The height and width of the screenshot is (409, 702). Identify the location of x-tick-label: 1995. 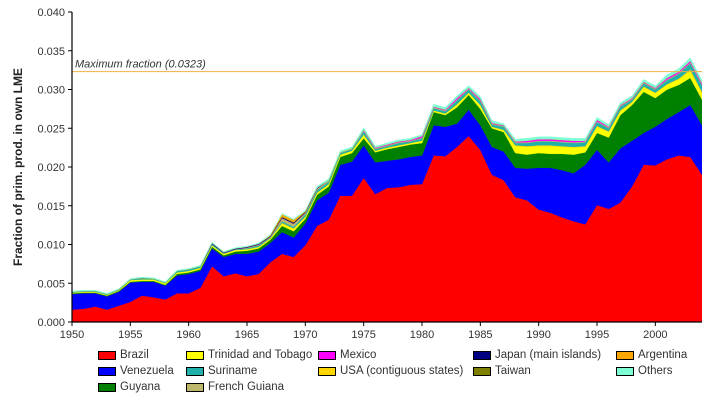
(597, 335).